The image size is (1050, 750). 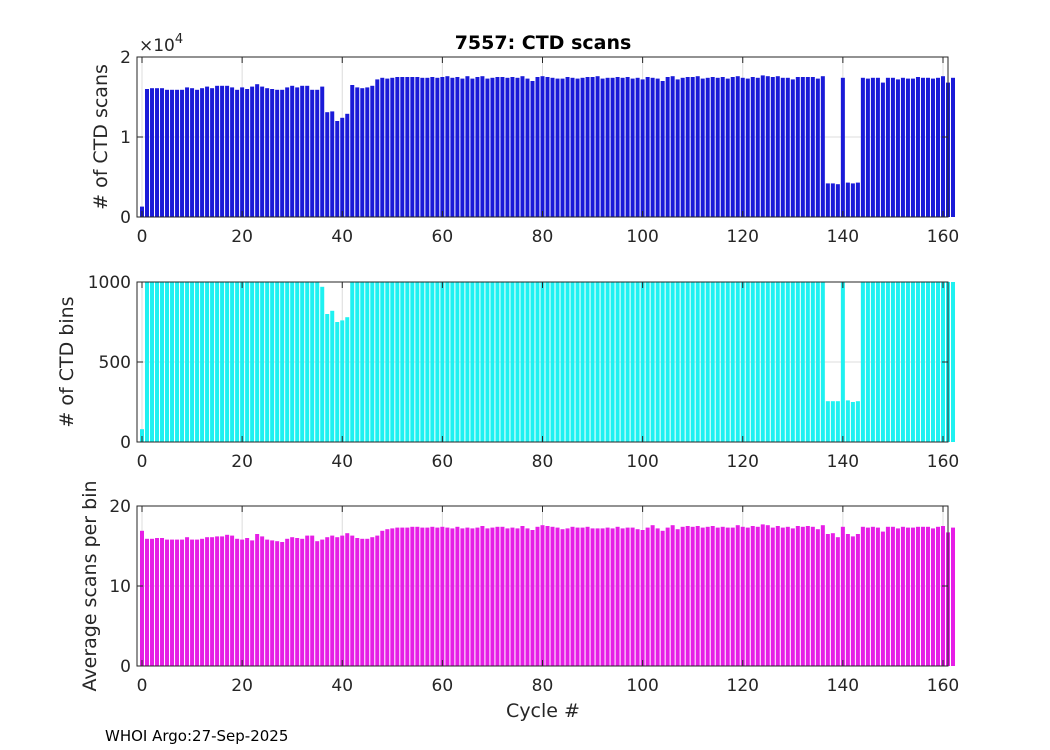 What do you see at coordinates (109, 283) in the screenshot?
I see `y-tick-label: 1000` at bounding box center [109, 283].